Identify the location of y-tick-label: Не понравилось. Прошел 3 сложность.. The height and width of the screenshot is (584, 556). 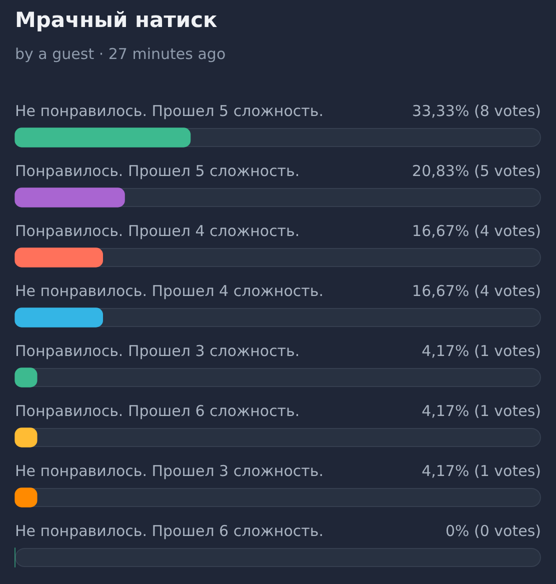
(169, 471).